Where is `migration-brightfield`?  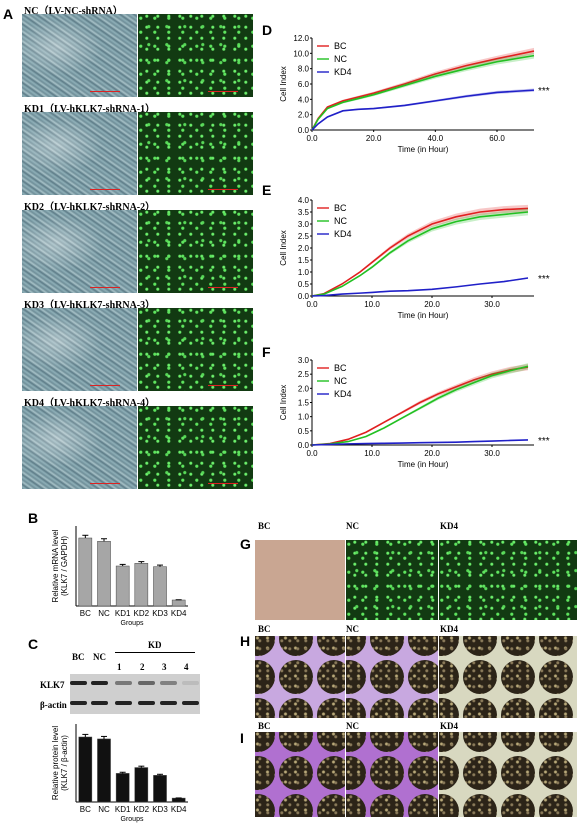
migration-brightfield is located at coordinates (300, 580).